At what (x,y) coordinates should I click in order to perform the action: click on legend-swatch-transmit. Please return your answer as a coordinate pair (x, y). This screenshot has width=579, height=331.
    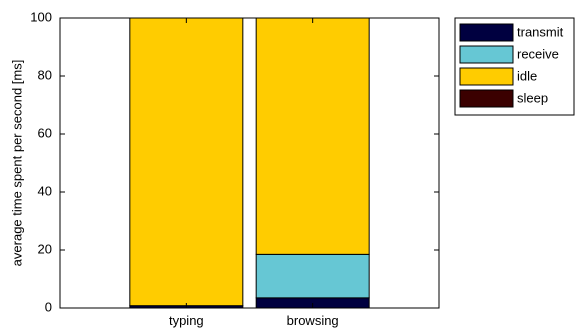
    Looking at the image, I should click on (486, 32).